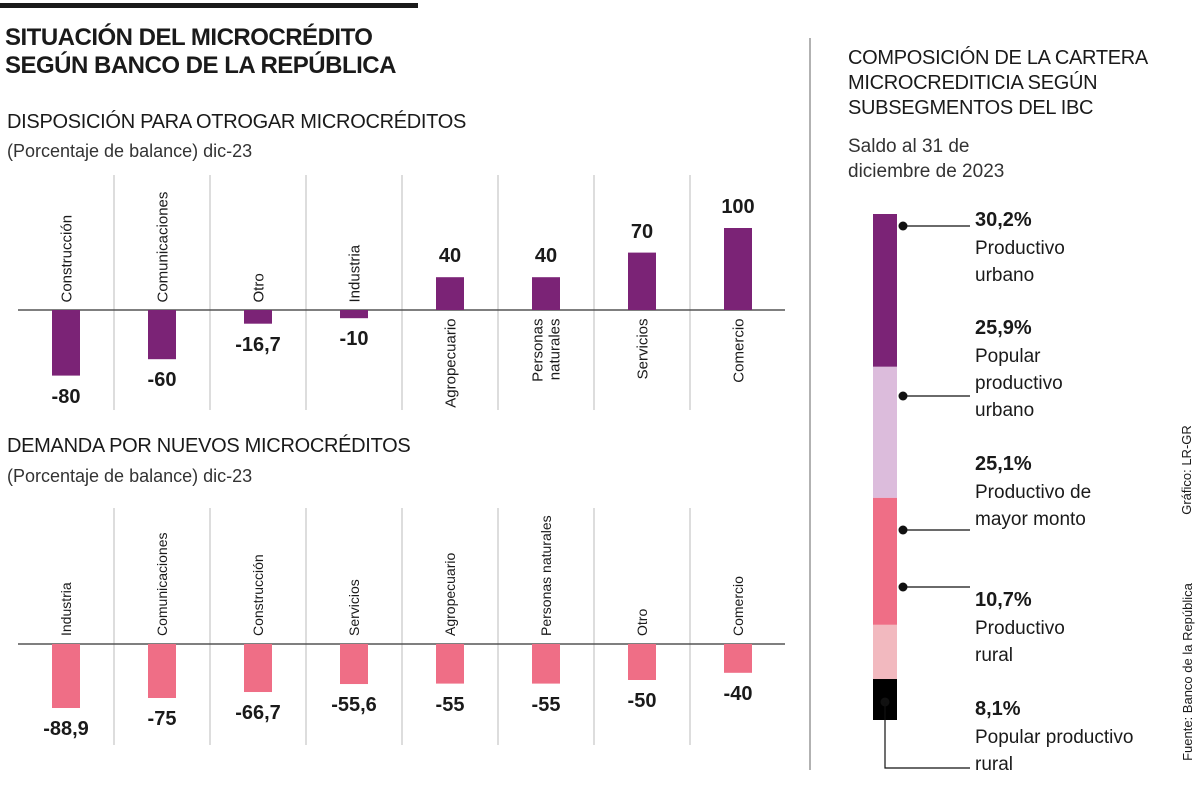 Image resolution: width=1200 pixels, height=785 pixels. I want to click on source: Fuente: Banco de la República, so click(1187, 672).